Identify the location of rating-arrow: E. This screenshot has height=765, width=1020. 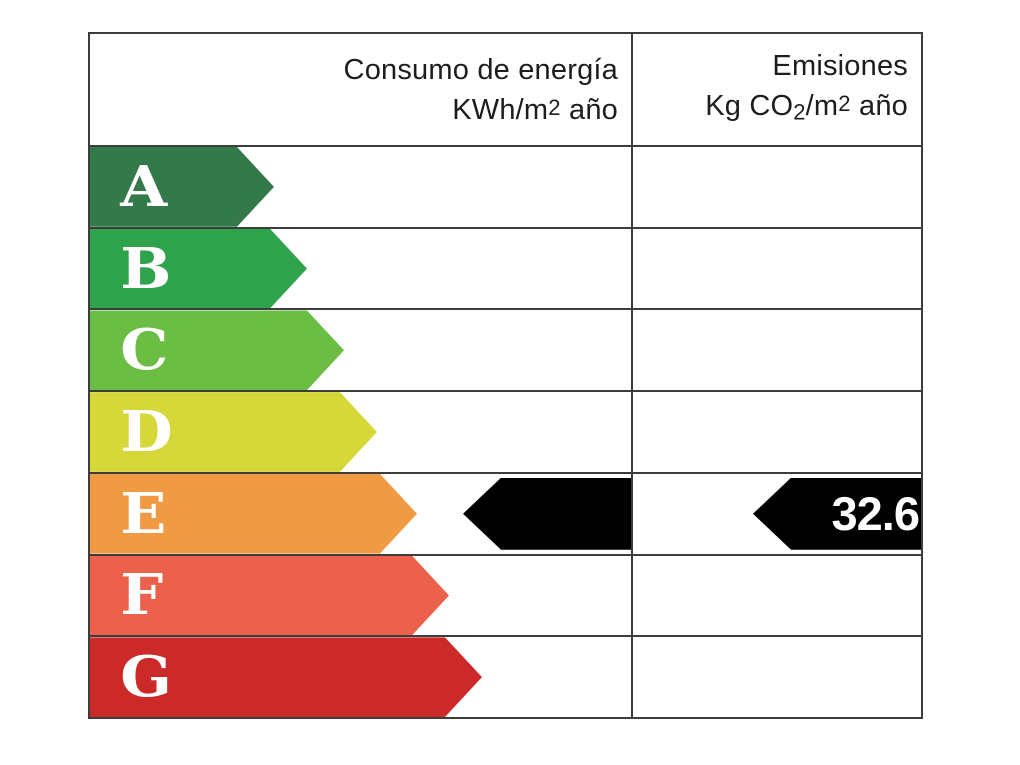
(253, 514).